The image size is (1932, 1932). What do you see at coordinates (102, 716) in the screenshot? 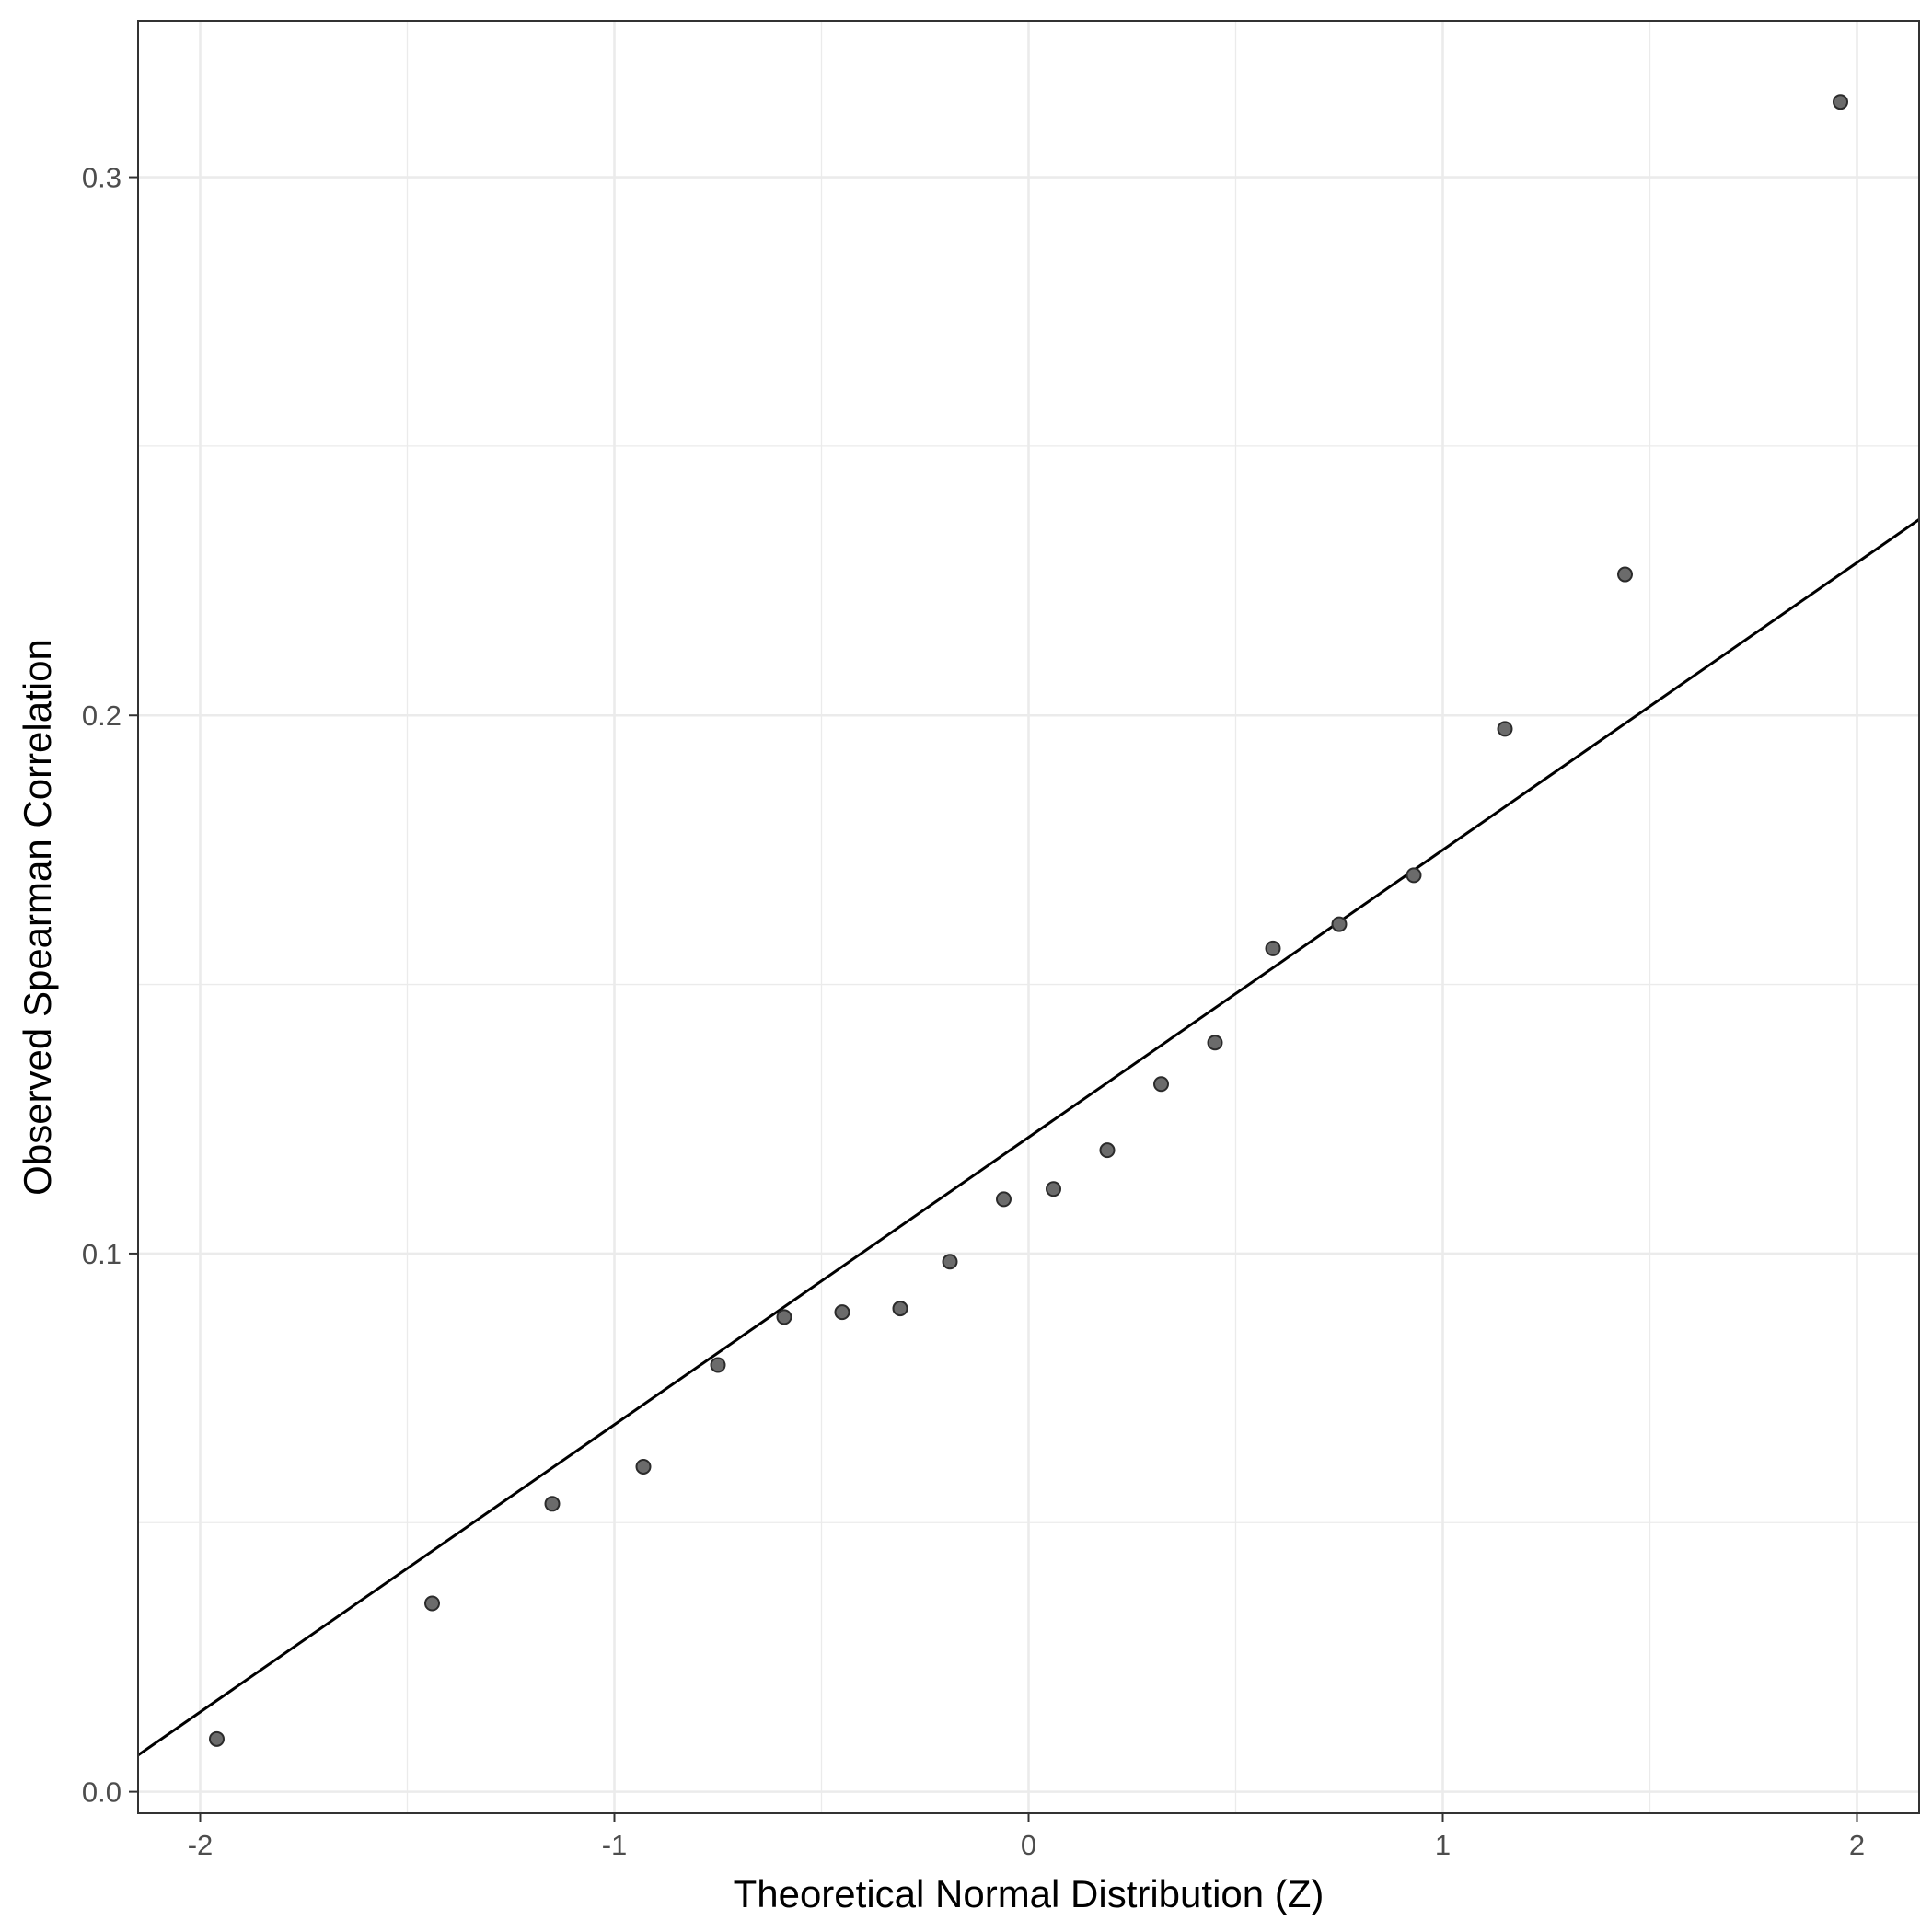
I see `y-tick-label: 0.2` at bounding box center [102, 716].